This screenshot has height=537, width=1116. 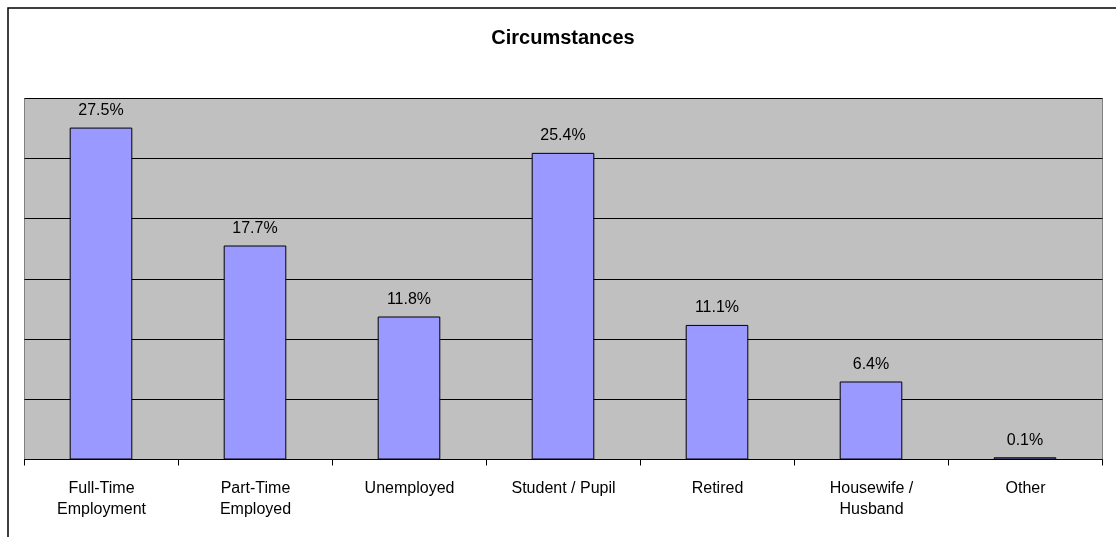 What do you see at coordinates (1025, 439) in the screenshot?
I see `data-label: 0.1%` at bounding box center [1025, 439].